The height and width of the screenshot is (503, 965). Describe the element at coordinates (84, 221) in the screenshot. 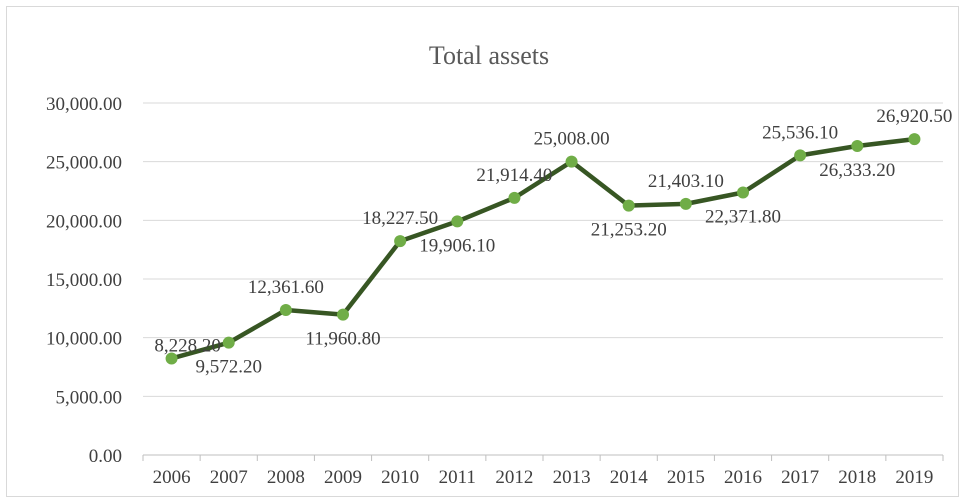

I see `y-tick-label: 20,000.00` at that location.